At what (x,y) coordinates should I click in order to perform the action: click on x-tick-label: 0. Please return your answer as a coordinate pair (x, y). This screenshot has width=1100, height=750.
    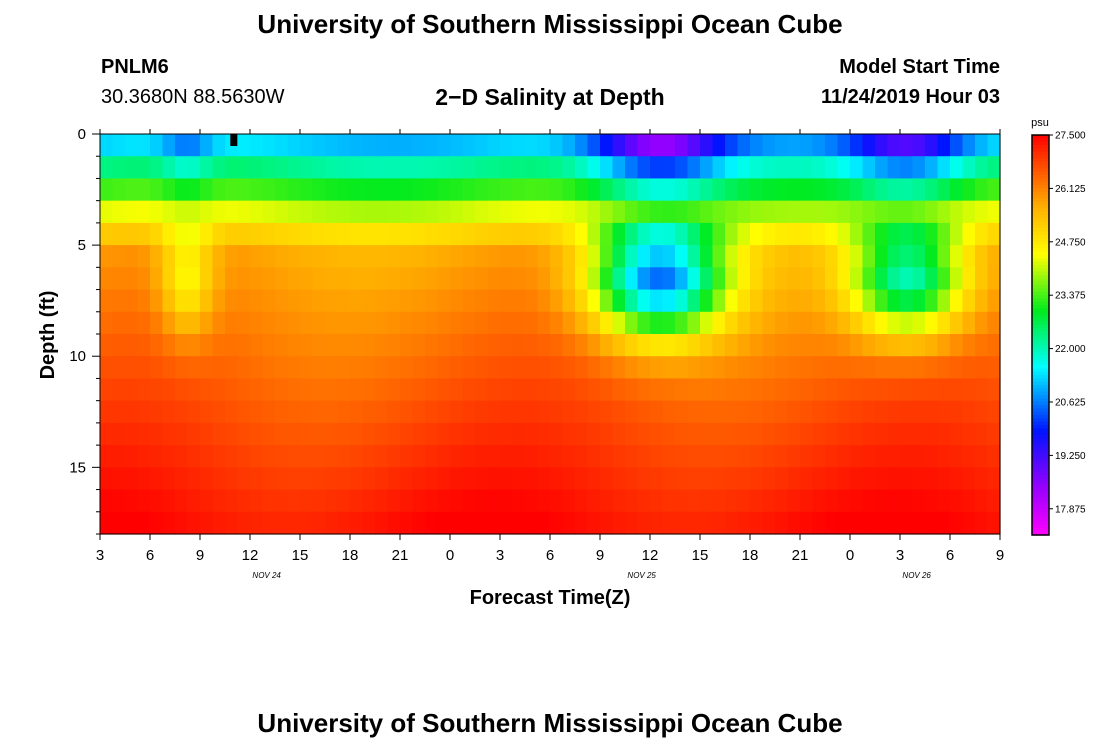
    Looking at the image, I should click on (450, 555).